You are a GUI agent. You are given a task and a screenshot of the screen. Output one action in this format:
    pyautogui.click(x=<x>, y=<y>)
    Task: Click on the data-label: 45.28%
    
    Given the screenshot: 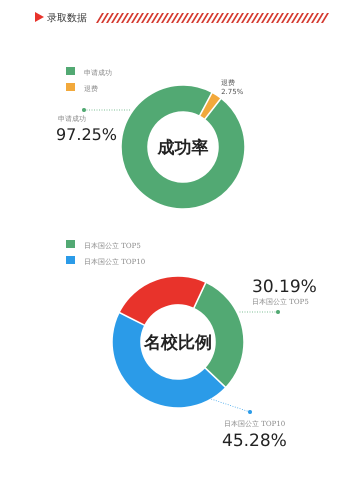 What is the action you would take?
    pyautogui.click(x=254, y=441)
    